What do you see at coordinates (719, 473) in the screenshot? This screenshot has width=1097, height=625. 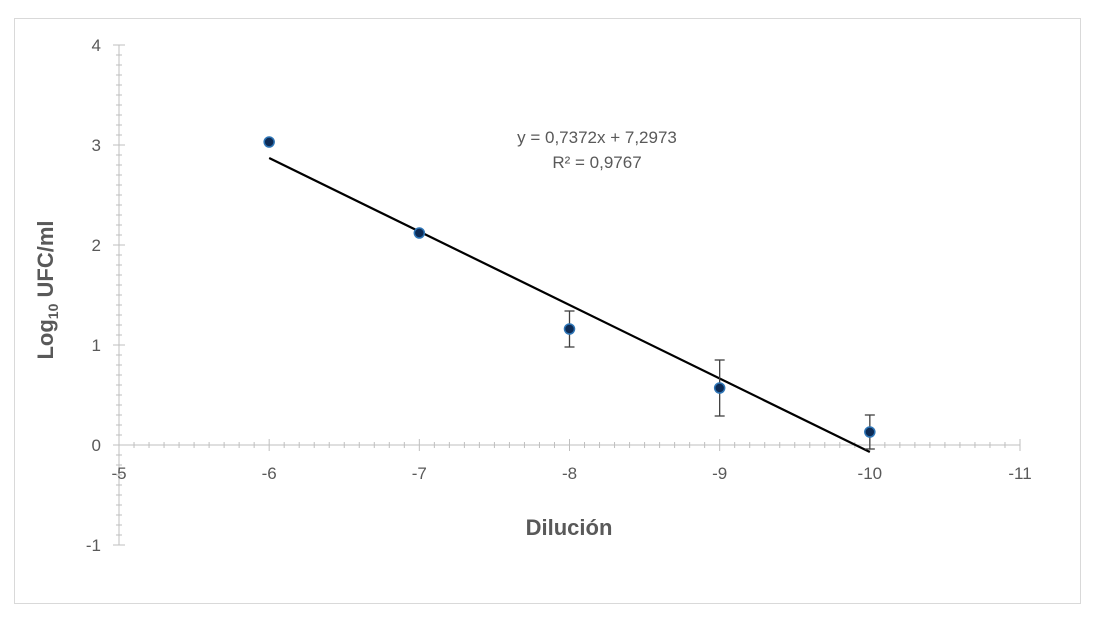 I see `x-tick-label: -9` at bounding box center [719, 473].